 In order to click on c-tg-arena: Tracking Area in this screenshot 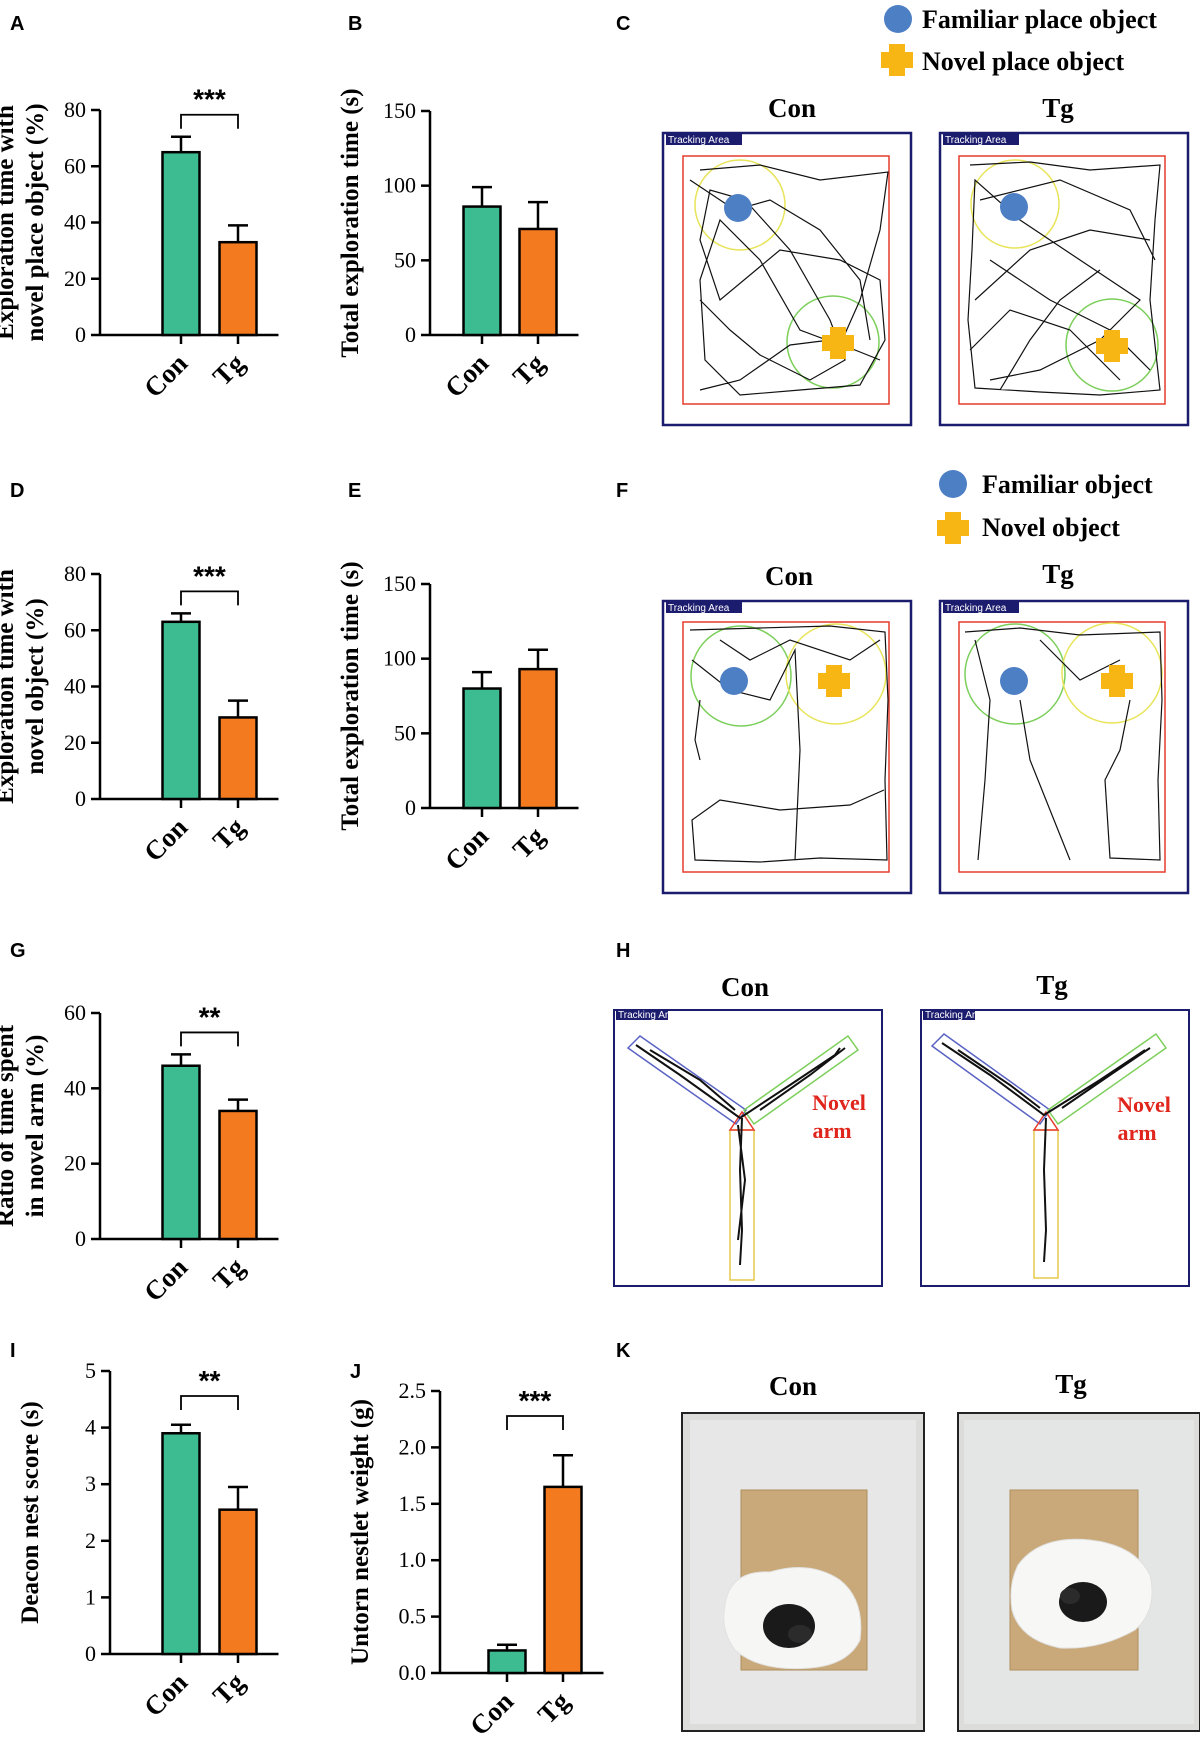, I will do `click(1064, 279)`.